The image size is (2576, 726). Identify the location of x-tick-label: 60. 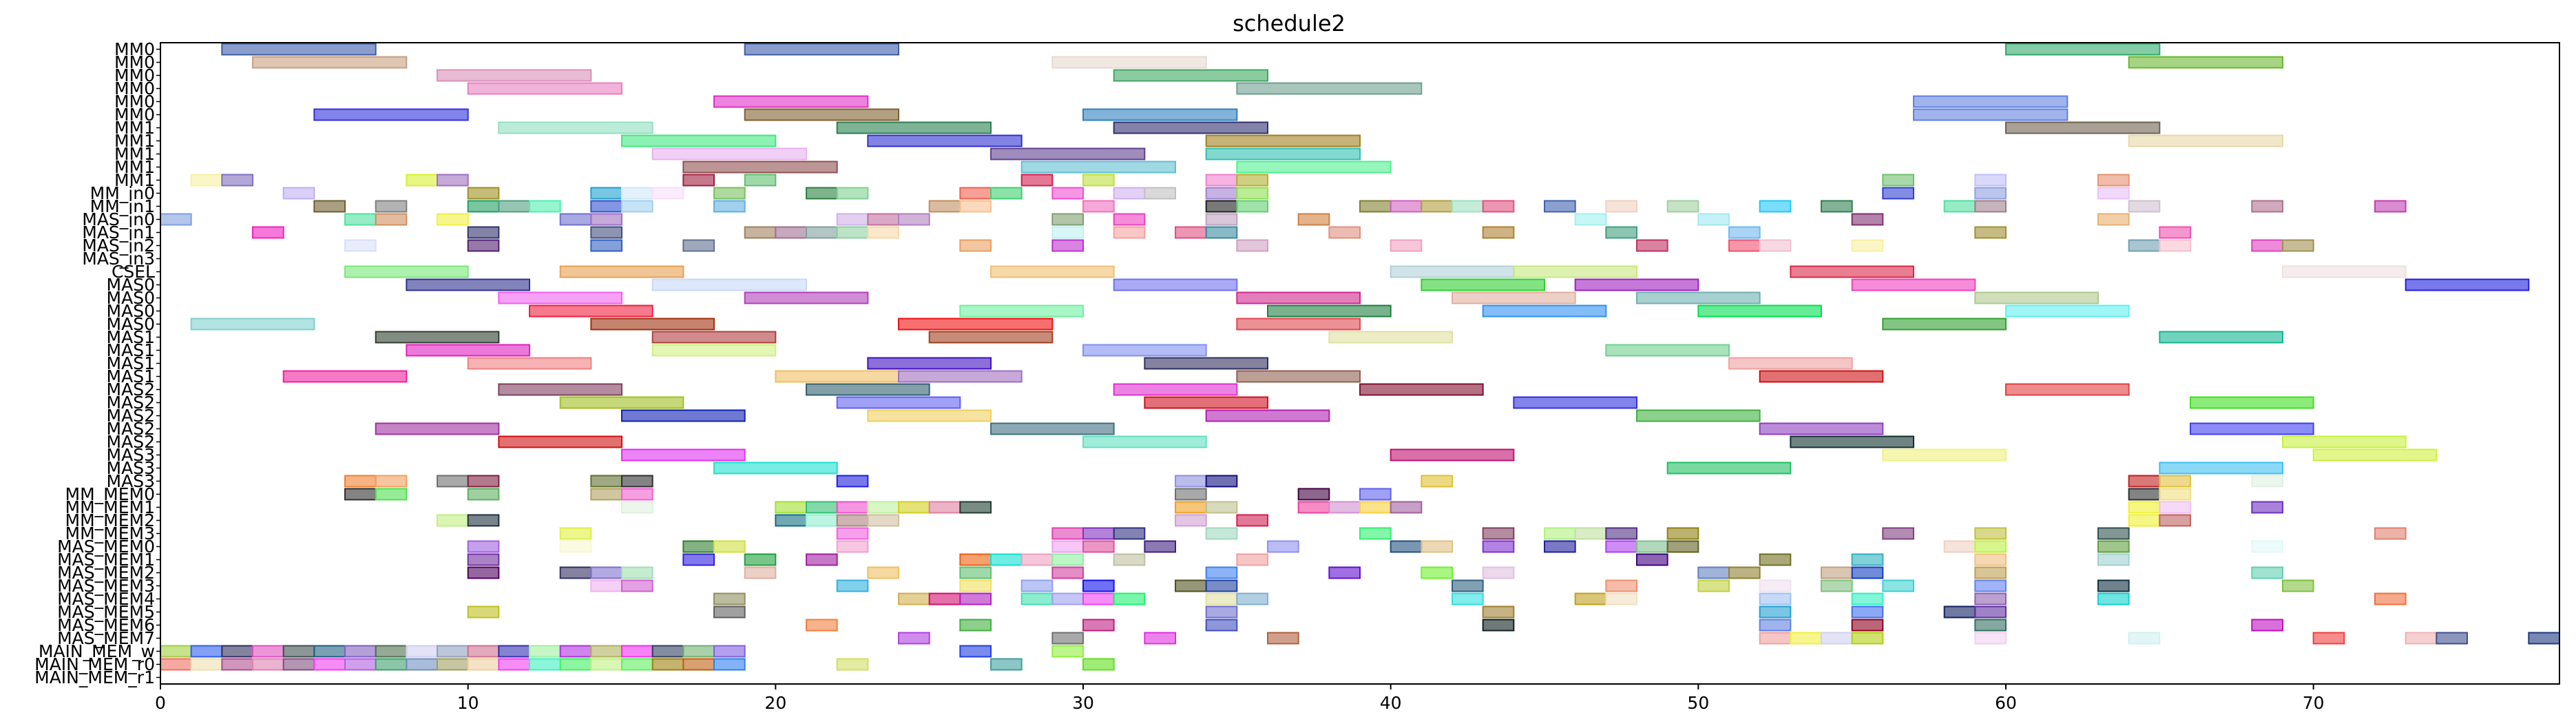
(2006, 703).